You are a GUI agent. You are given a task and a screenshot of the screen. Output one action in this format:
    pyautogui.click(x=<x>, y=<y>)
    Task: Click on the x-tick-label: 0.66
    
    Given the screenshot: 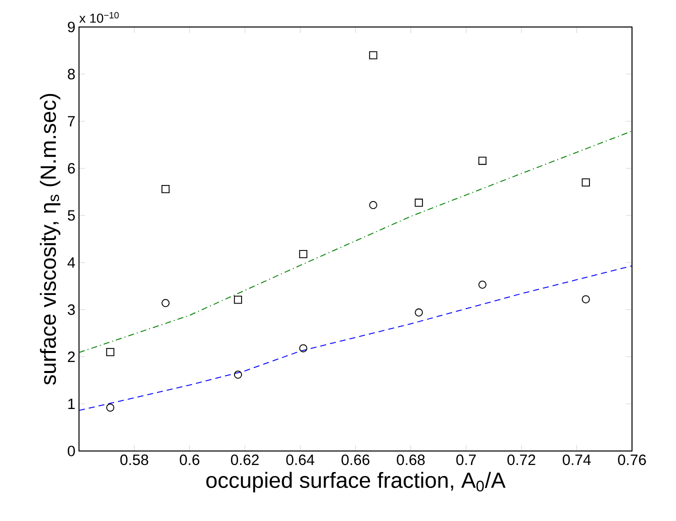 What is the action you would take?
    pyautogui.click(x=356, y=460)
    